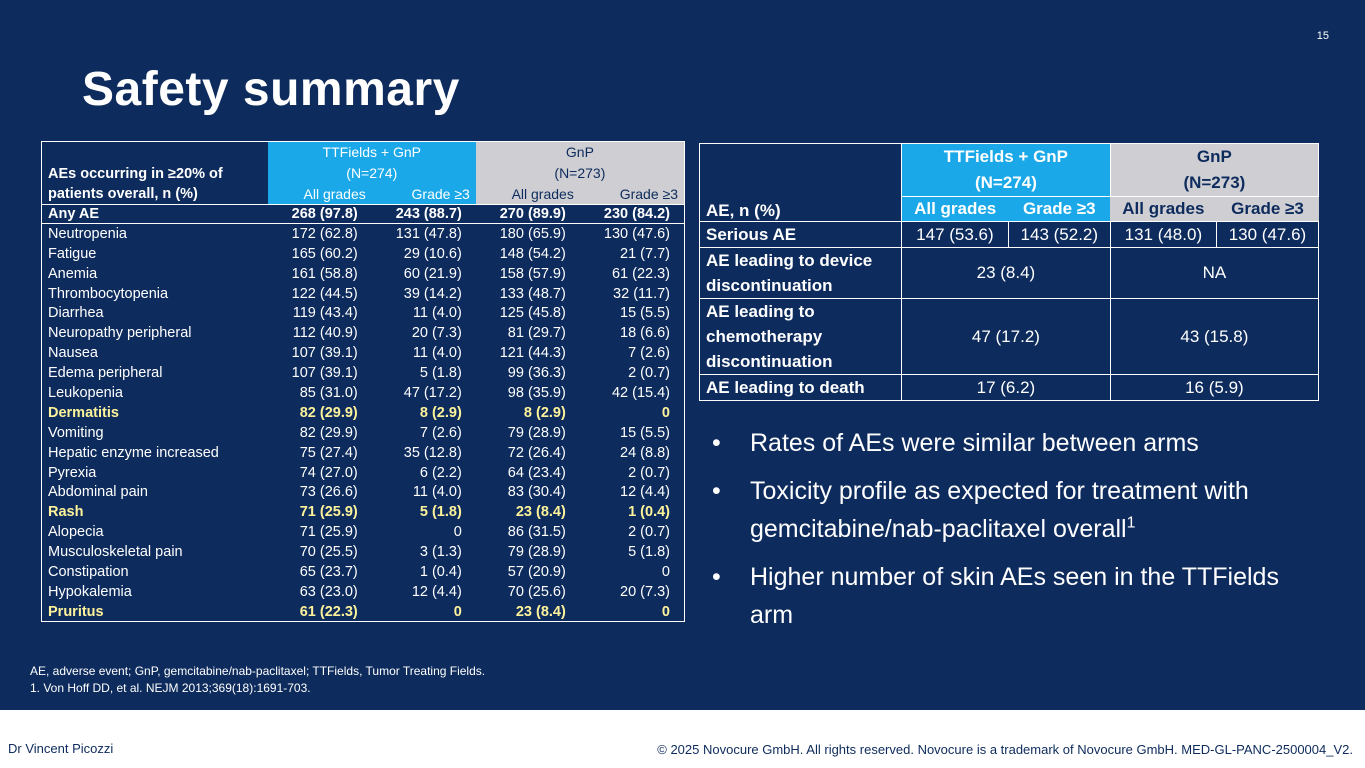 This screenshot has height=768, width=1365. Describe the element at coordinates (328, 472) in the screenshot. I see `ae-value: 74 (27.0)` at that location.